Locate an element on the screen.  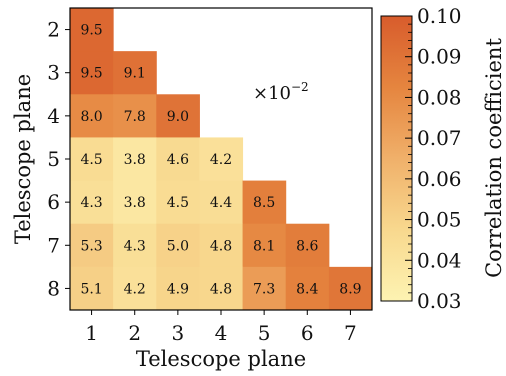
y-tick-label: 4 is located at coordinates (53, 116).